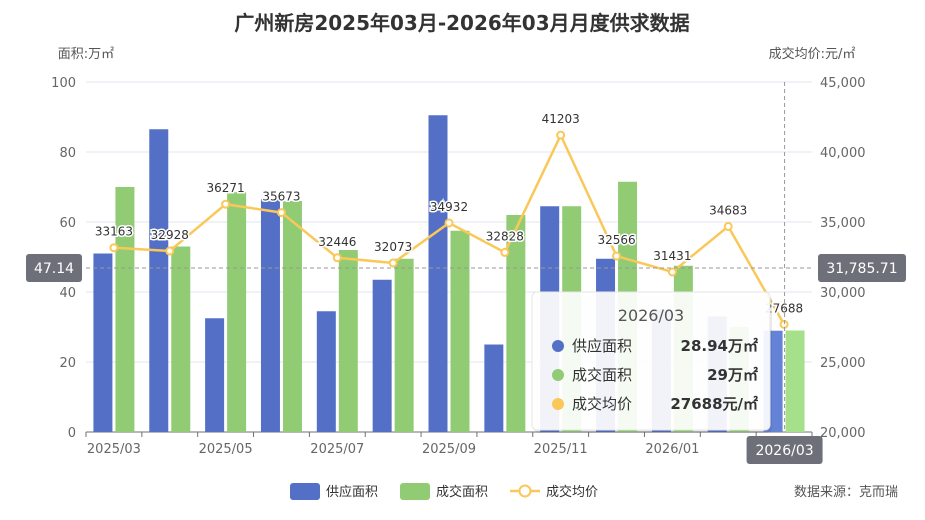 The image size is (925, 520). Describe the element at coordinates (67, 223) in the screenshot. I see `y-left-tick-label: 60` at that location.